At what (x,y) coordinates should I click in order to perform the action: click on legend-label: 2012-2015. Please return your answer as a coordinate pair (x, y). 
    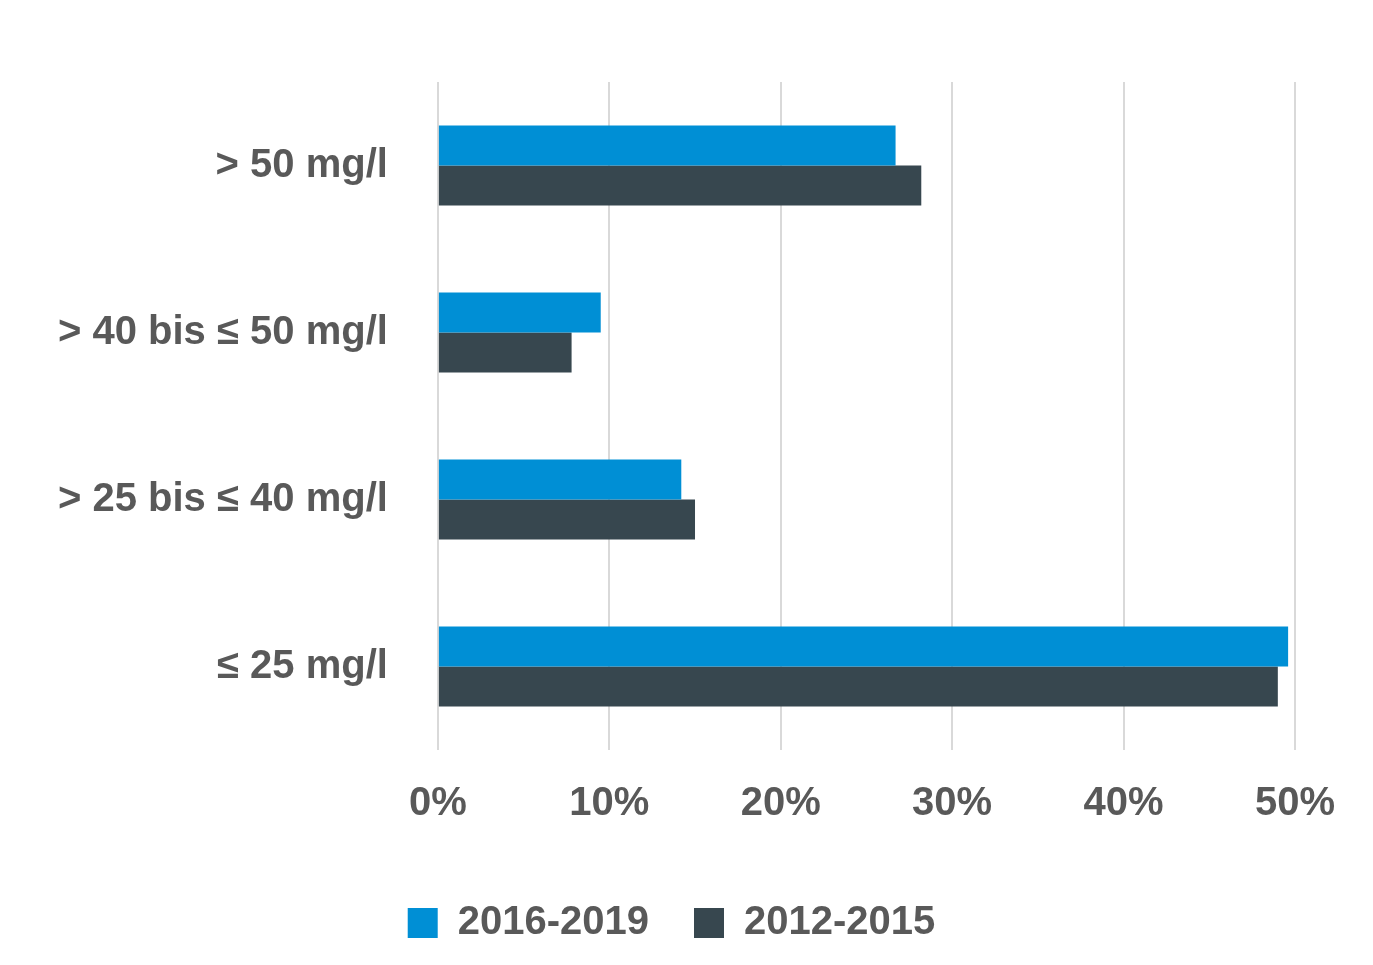
    Looking at the image, I should click on (840, 920).